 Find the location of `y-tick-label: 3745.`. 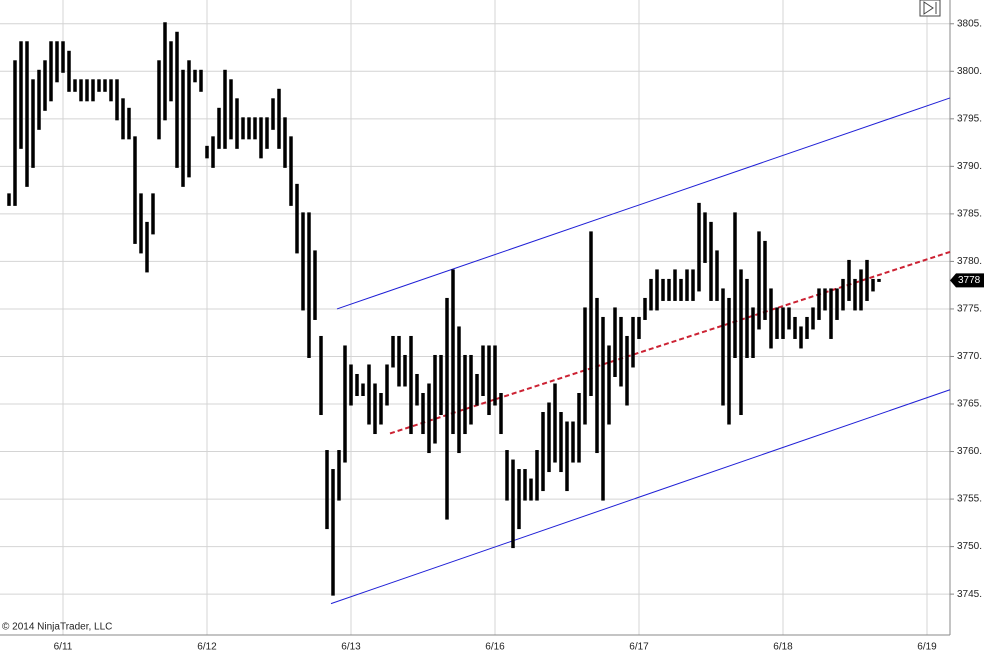

y-tick-label: 3745. is located at coordinates (969, 594).